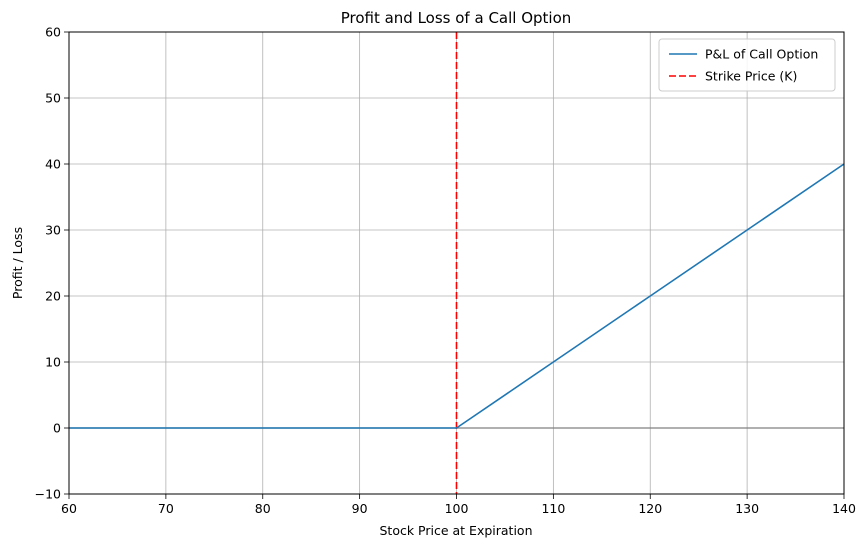 This screenshot has width=866, height=547. I want to click on x-tick-label: 60, so click(69, 508).